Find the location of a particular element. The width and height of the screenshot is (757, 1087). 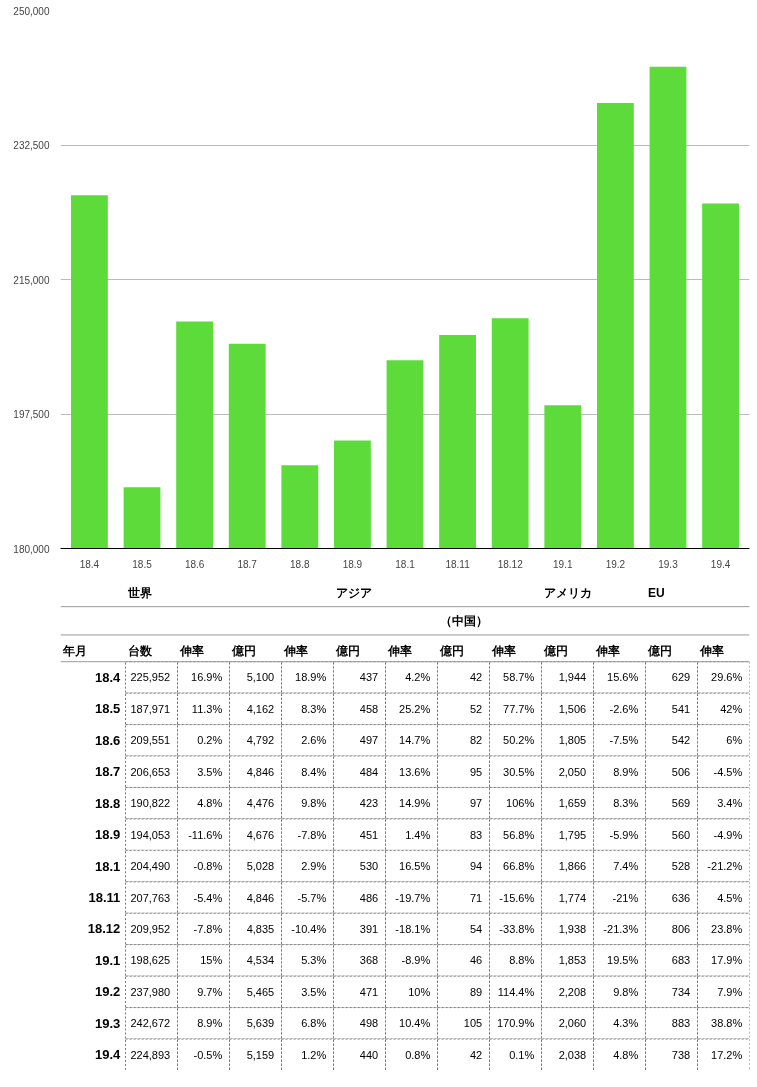

text: 471 is located at coordinates (369, 991).